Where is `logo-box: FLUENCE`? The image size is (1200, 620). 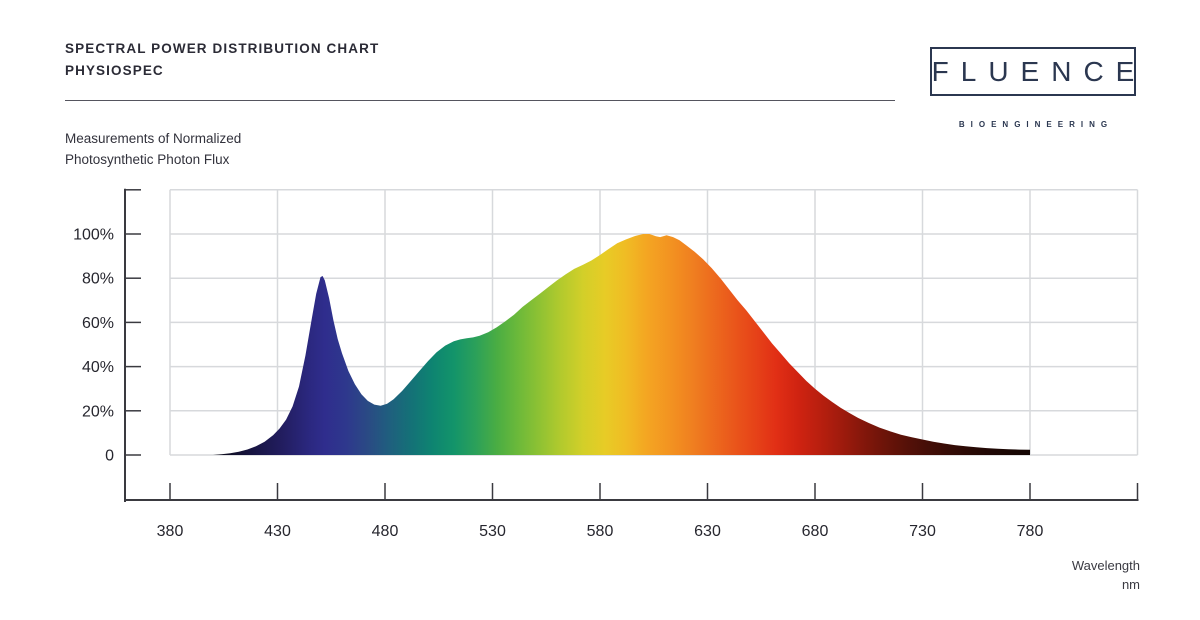
logo-box: FLUENCE is located at coordinates (1033, 71).